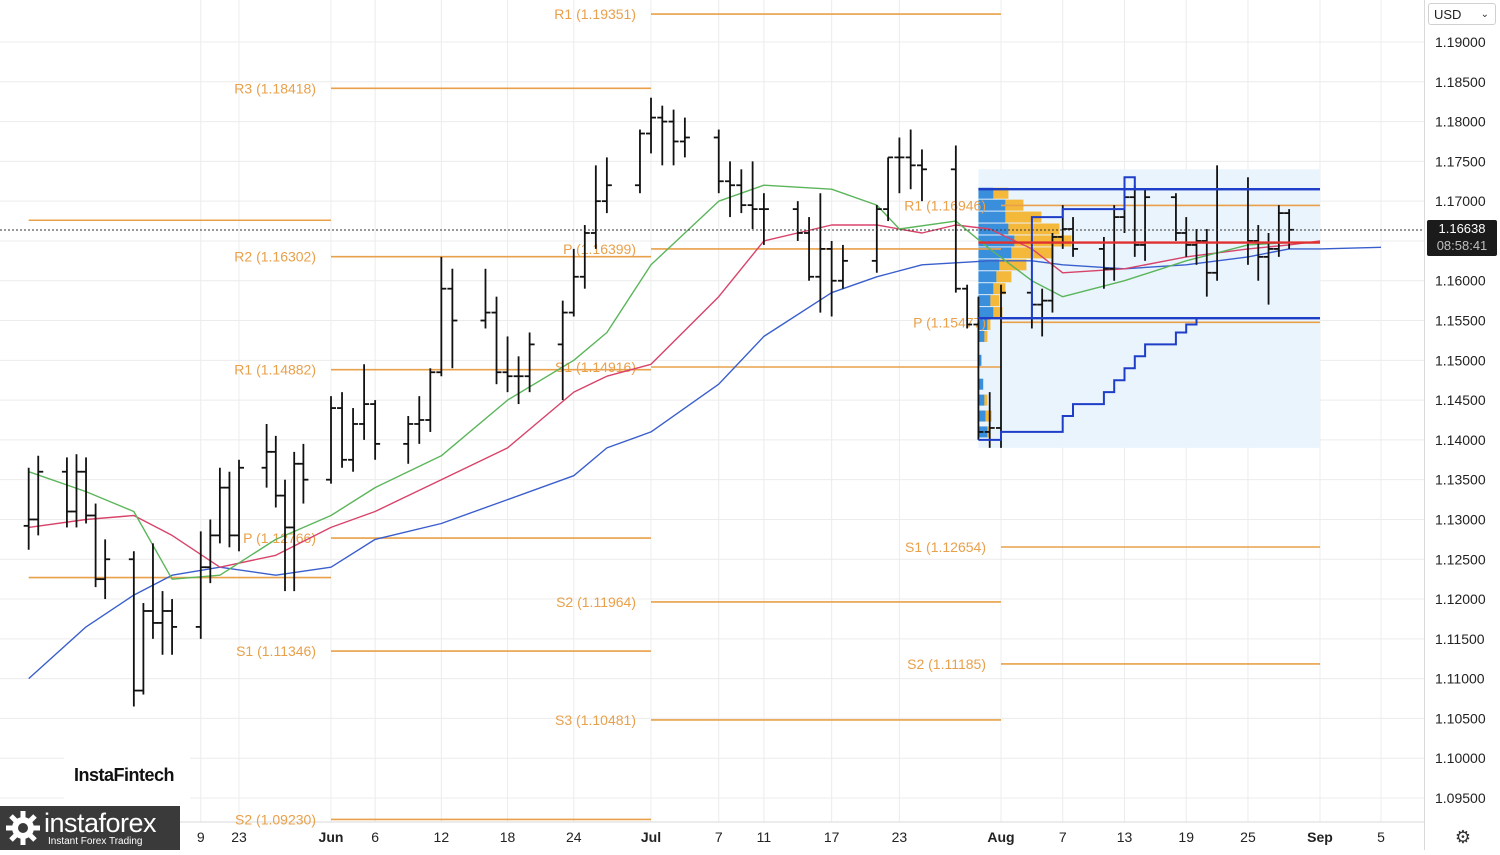  What do you see at coordinates (1000, 837) in the screenshot?
I see `x-tick-label: Aug` at bounding box center [1000, 837].